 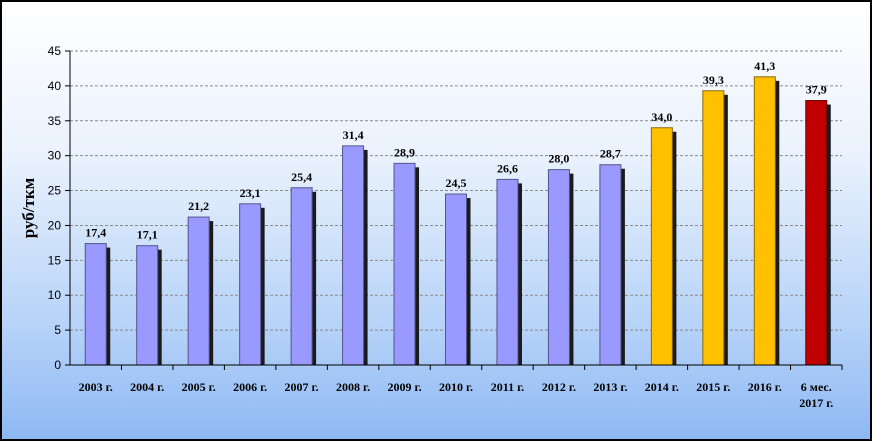 I want to click on y-tick-label: 45, so click(x=55, y=51).